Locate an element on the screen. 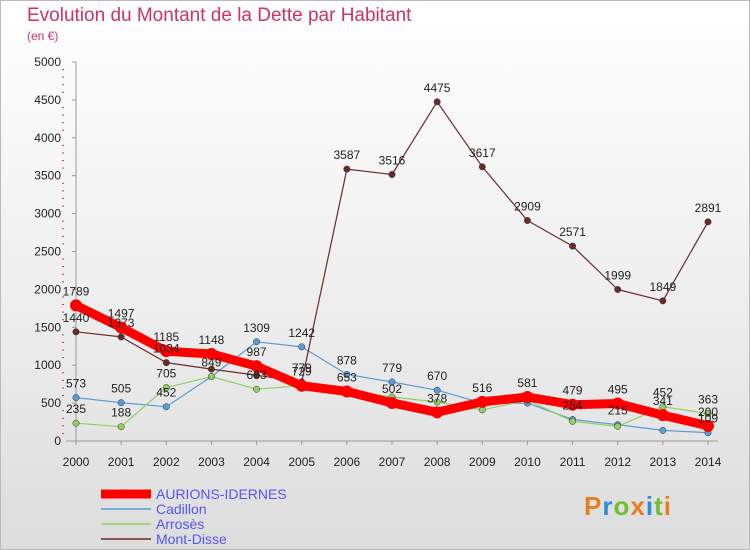  data-label: 505 is located at coordinates (121, 389).